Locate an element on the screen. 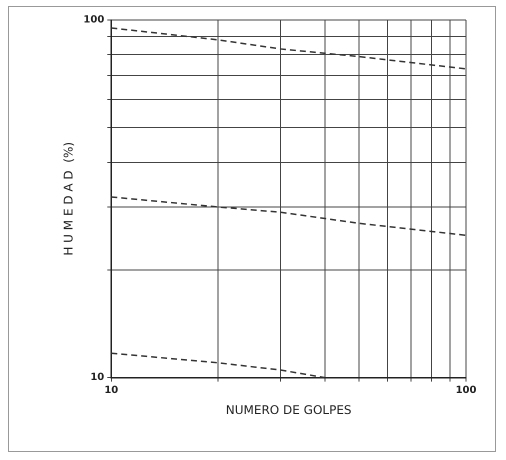 Image resolution: width=506 pixels, height=460 pixels. y-axis-title: H U M E D A D (%) is located at coordinates (68, 199).